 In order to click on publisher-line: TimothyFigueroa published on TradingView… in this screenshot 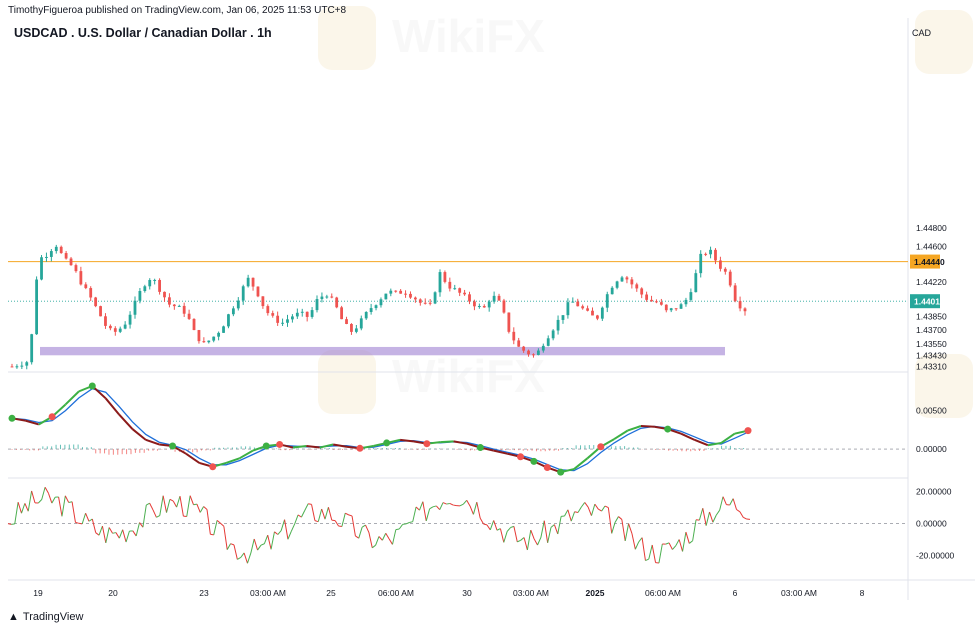, I will do `click(177, 10)`.